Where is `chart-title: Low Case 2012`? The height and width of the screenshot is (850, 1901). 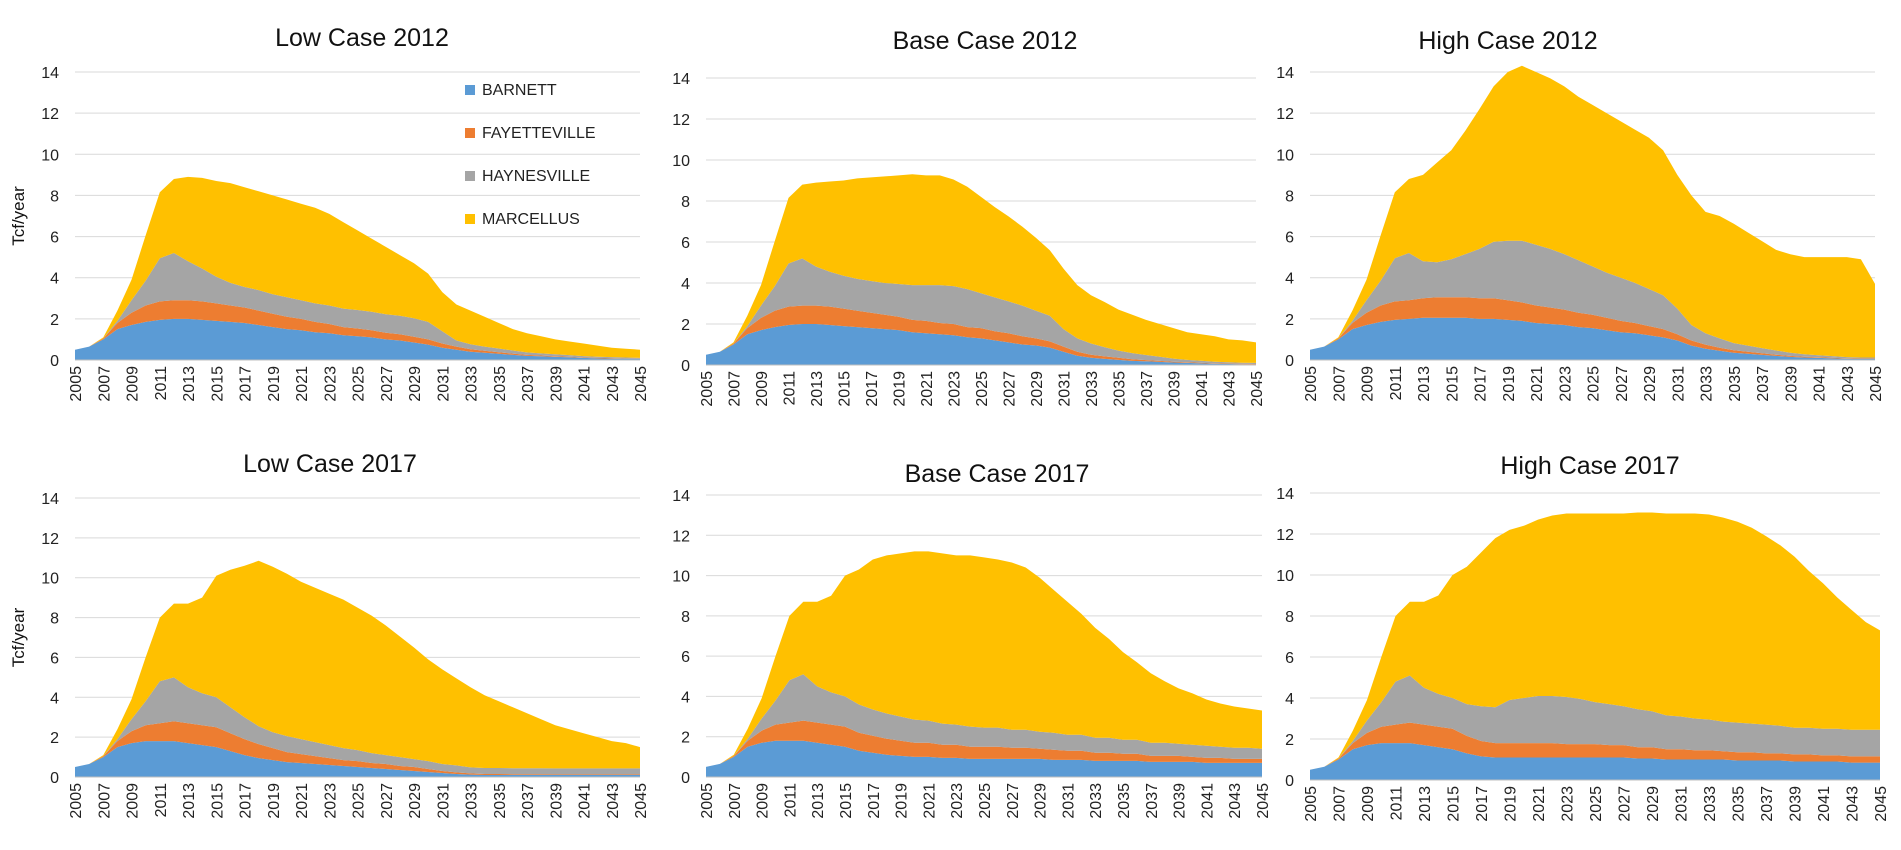 chart-title: Low Case 2012 is located at coordinates (362, 38).